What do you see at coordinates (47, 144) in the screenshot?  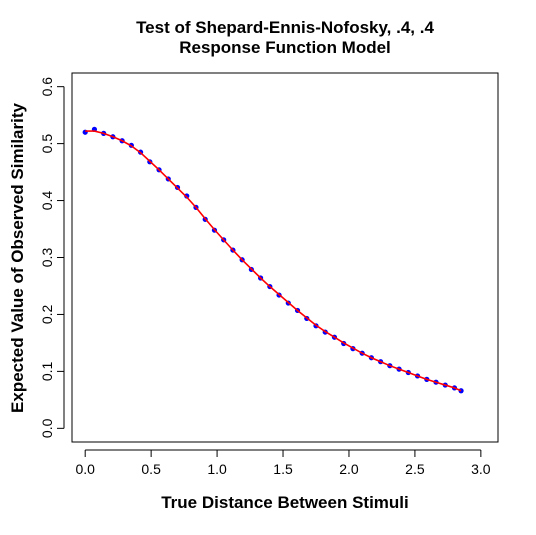 I see `y-tick-label: 0.5` at bounding box center [47, 144].